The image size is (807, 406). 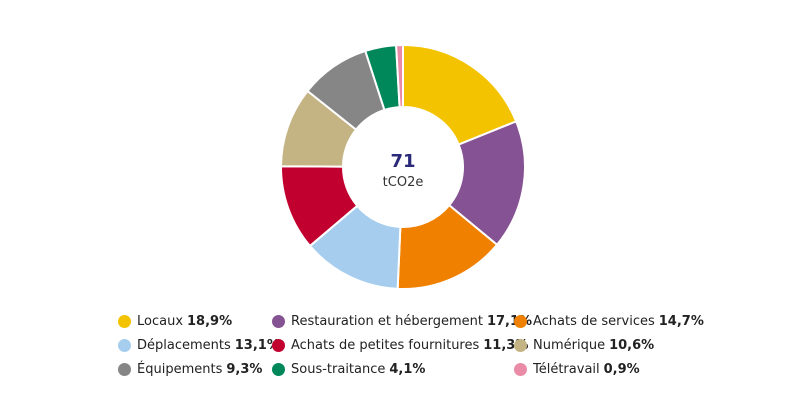 I want to click on legend-item-restauration: Restauration et hébergement 17,1%, so click(x=402, y=321).